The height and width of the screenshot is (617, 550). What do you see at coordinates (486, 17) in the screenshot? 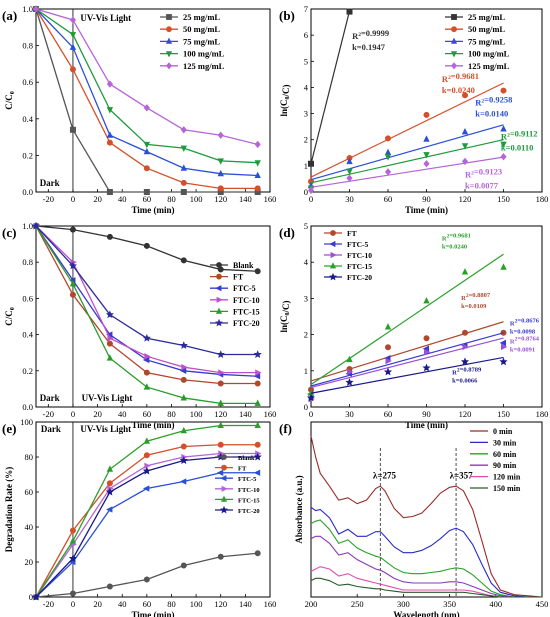
I see `legend-label: 25 mg/mL` at bounding box center [486, 17].